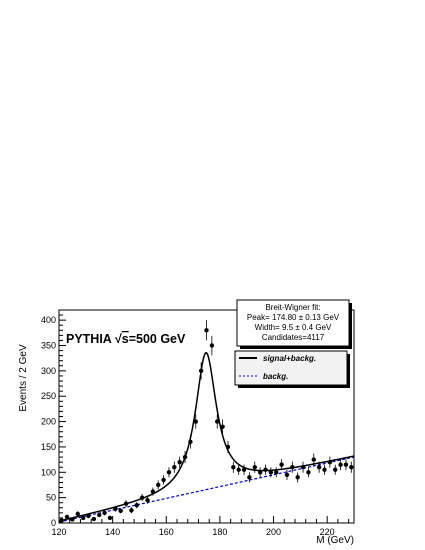 The height and width of the screenshot is (550, 425). Describe the element at coordinates (58, 532) in the screenshot. I see `x-tick-label: 120` at that location.